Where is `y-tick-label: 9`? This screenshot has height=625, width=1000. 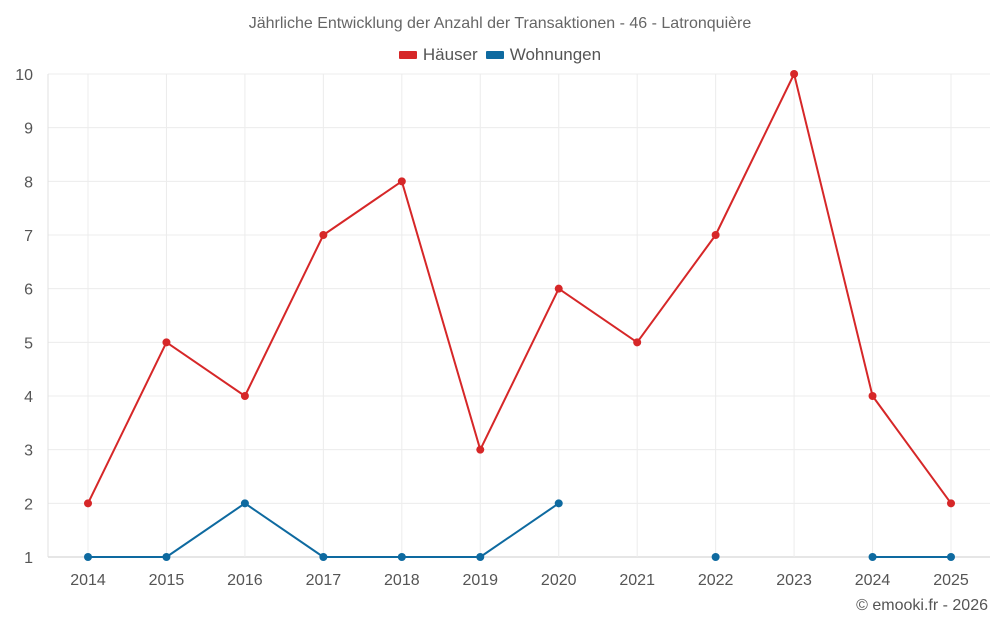 y-tick-label: 9 is located at coordinates (28, 129).